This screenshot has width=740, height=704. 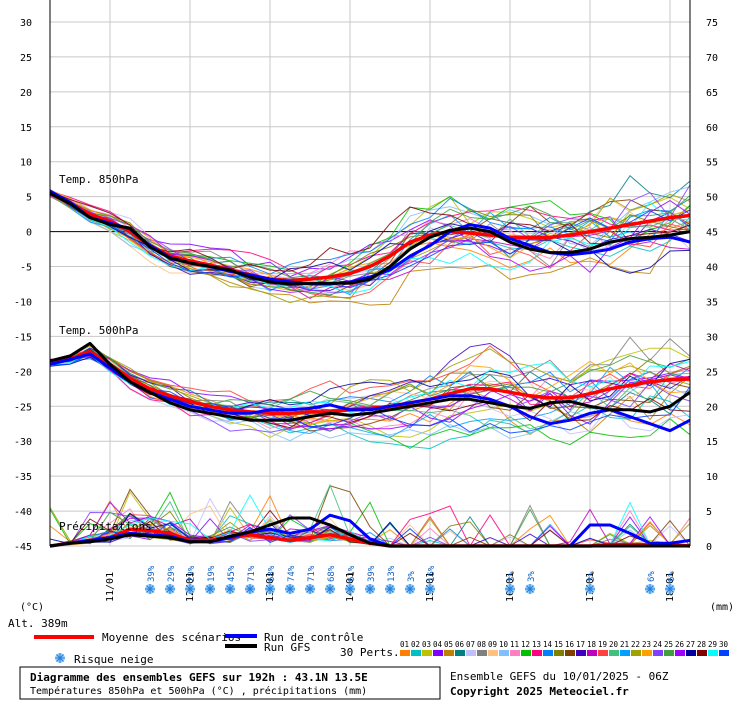 What do you see at coordinates (438, 644) in the screenshot?
I see `pert-number: 04` at bounding box center [438, 644].